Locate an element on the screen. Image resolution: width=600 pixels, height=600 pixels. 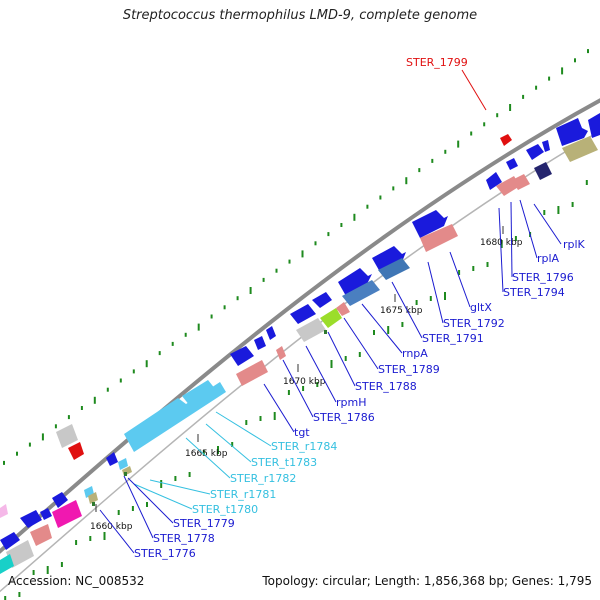
gene-label: STER_1776 is located at coordinates (165, 553).